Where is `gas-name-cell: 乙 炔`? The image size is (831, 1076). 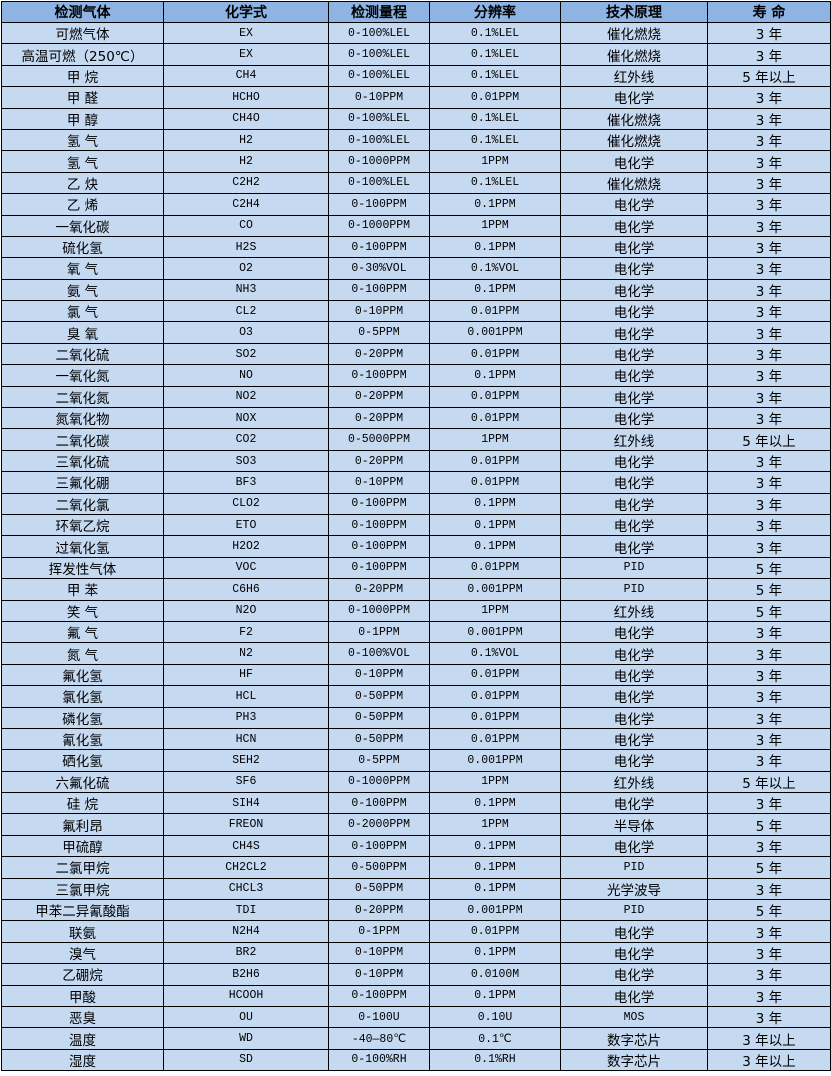 gas-name-cell: 乙 炔 is located at coordinates (82, 183).